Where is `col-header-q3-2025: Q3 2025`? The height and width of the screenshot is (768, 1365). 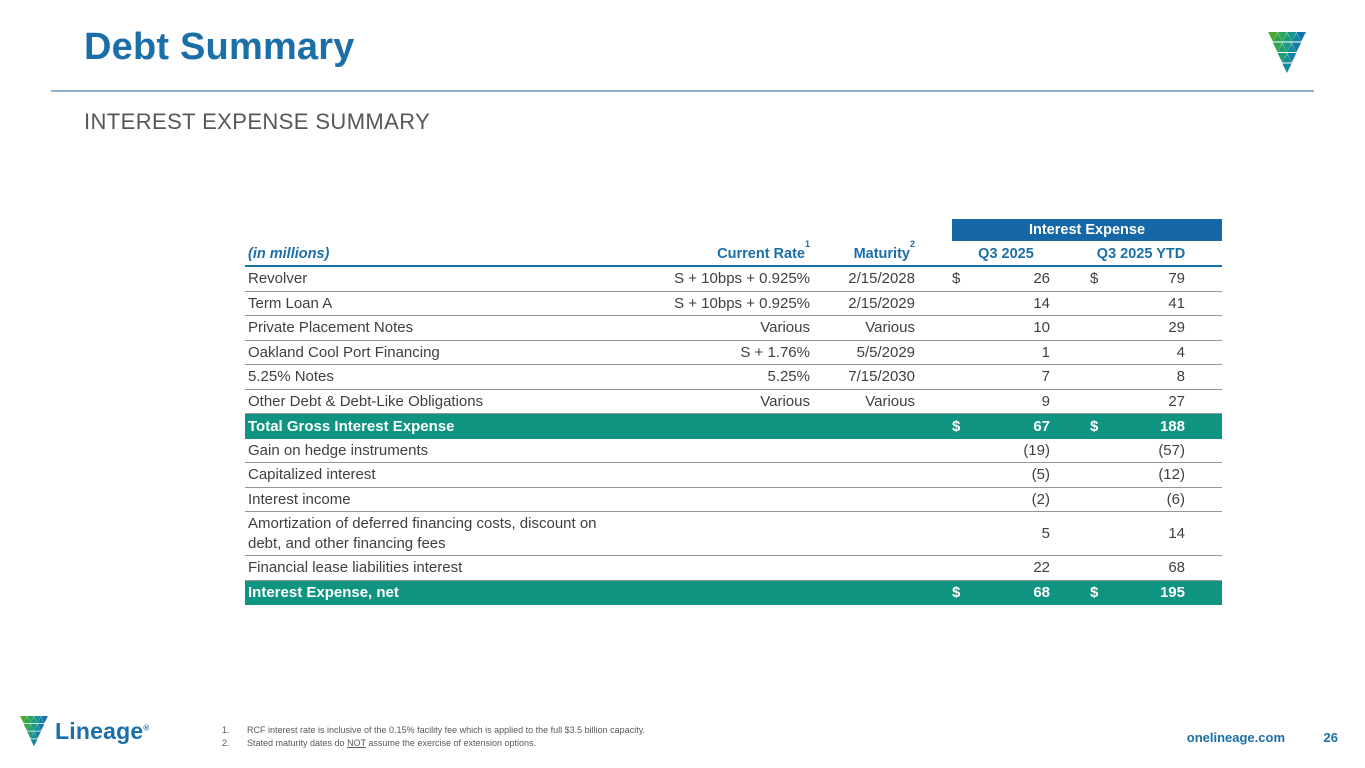
col-header-q3-2025: Q3 2025 is located at coordinates (1006, 254).